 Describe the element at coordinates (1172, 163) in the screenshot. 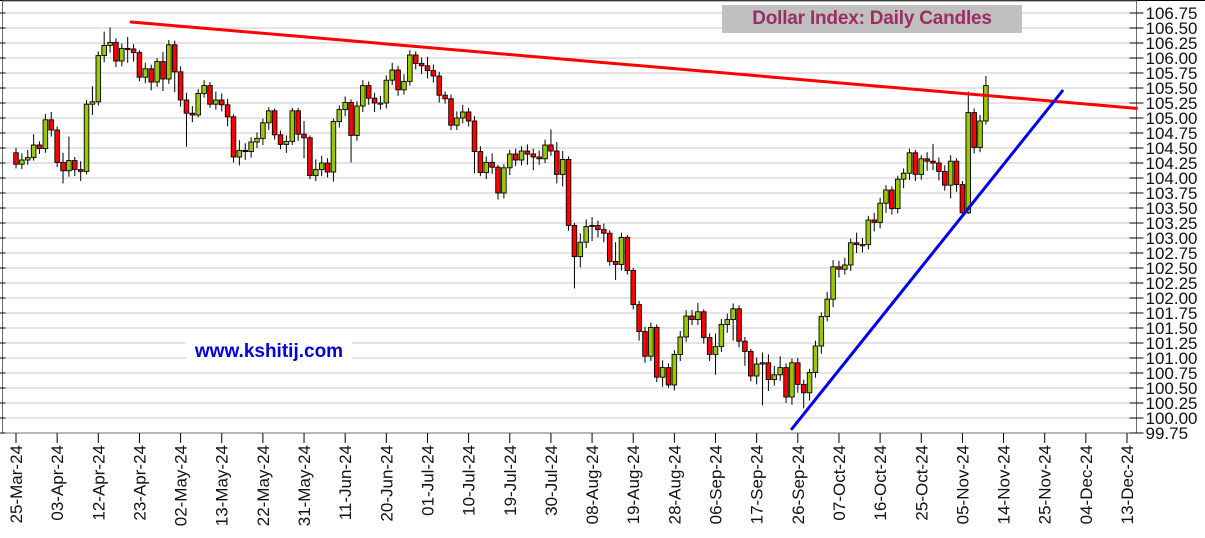

I see `y-tick-label: 104.25` at that location.